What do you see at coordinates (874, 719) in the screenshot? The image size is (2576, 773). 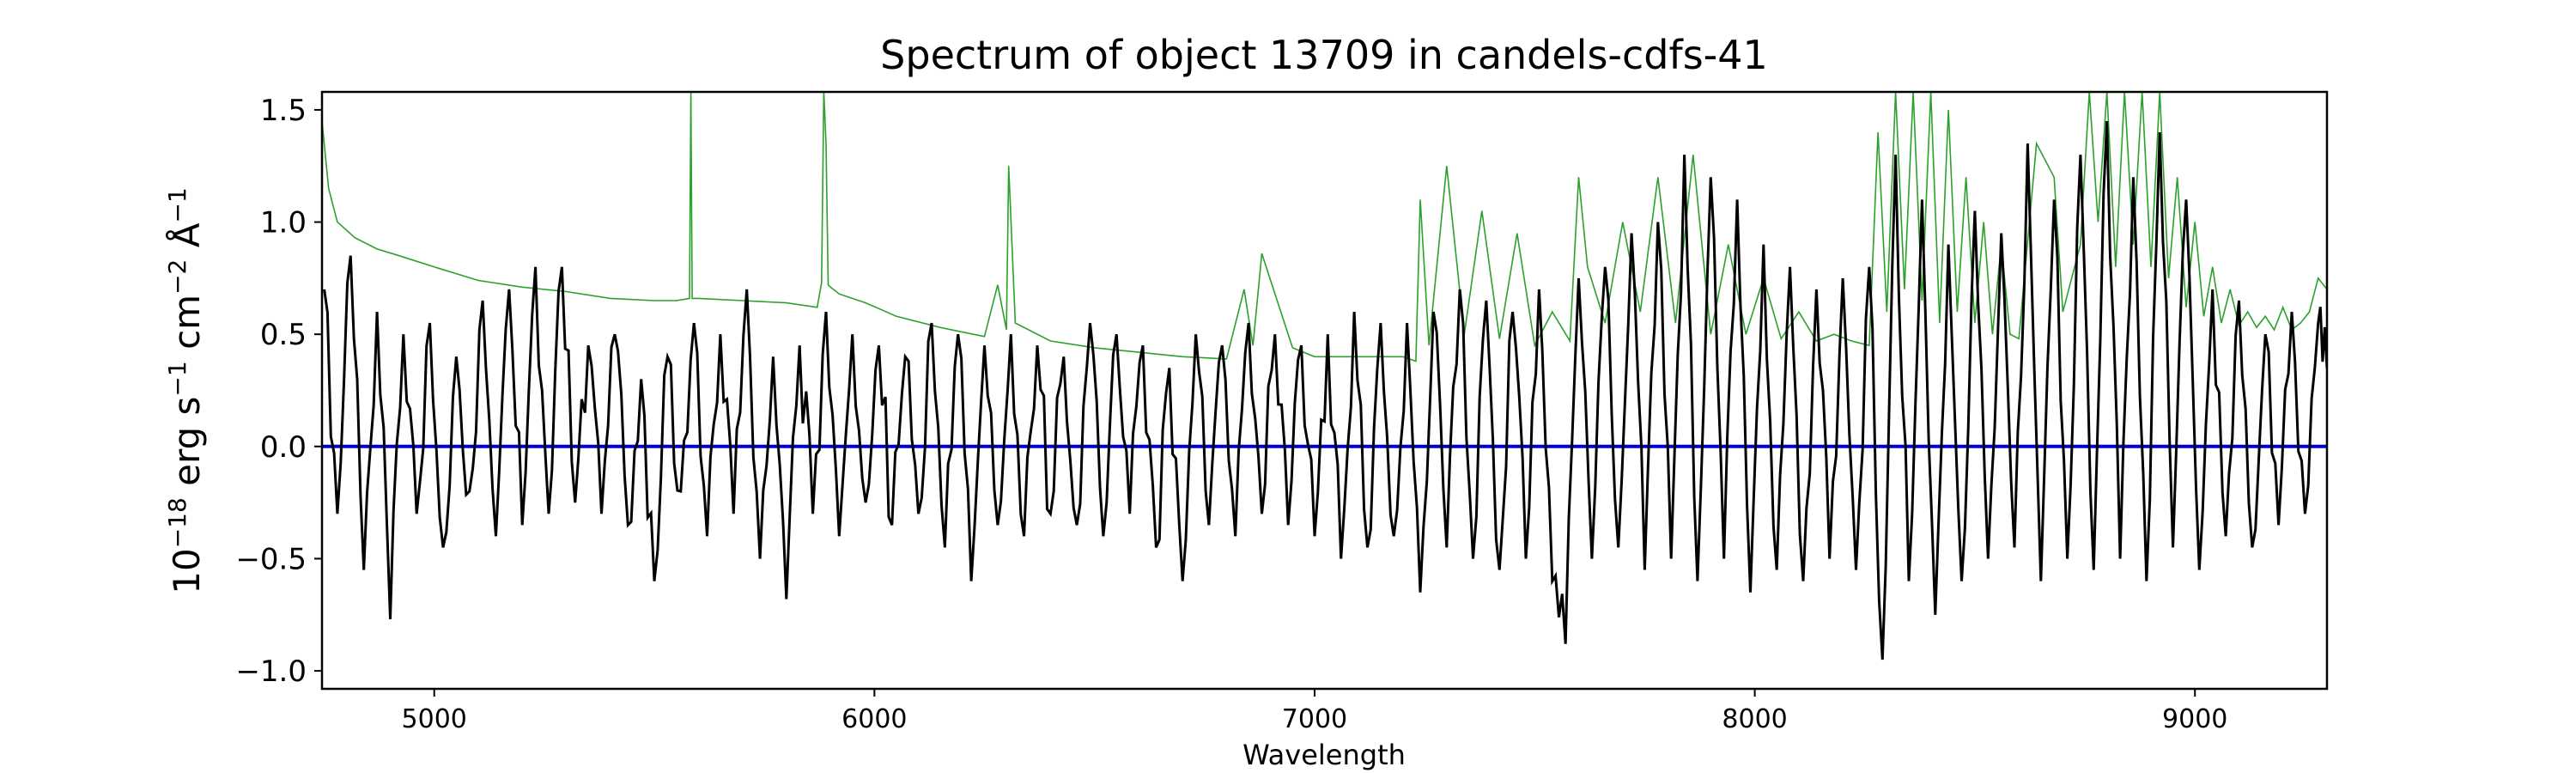 I see `x-tick-label: 6000` at bounding box center [874, 719].